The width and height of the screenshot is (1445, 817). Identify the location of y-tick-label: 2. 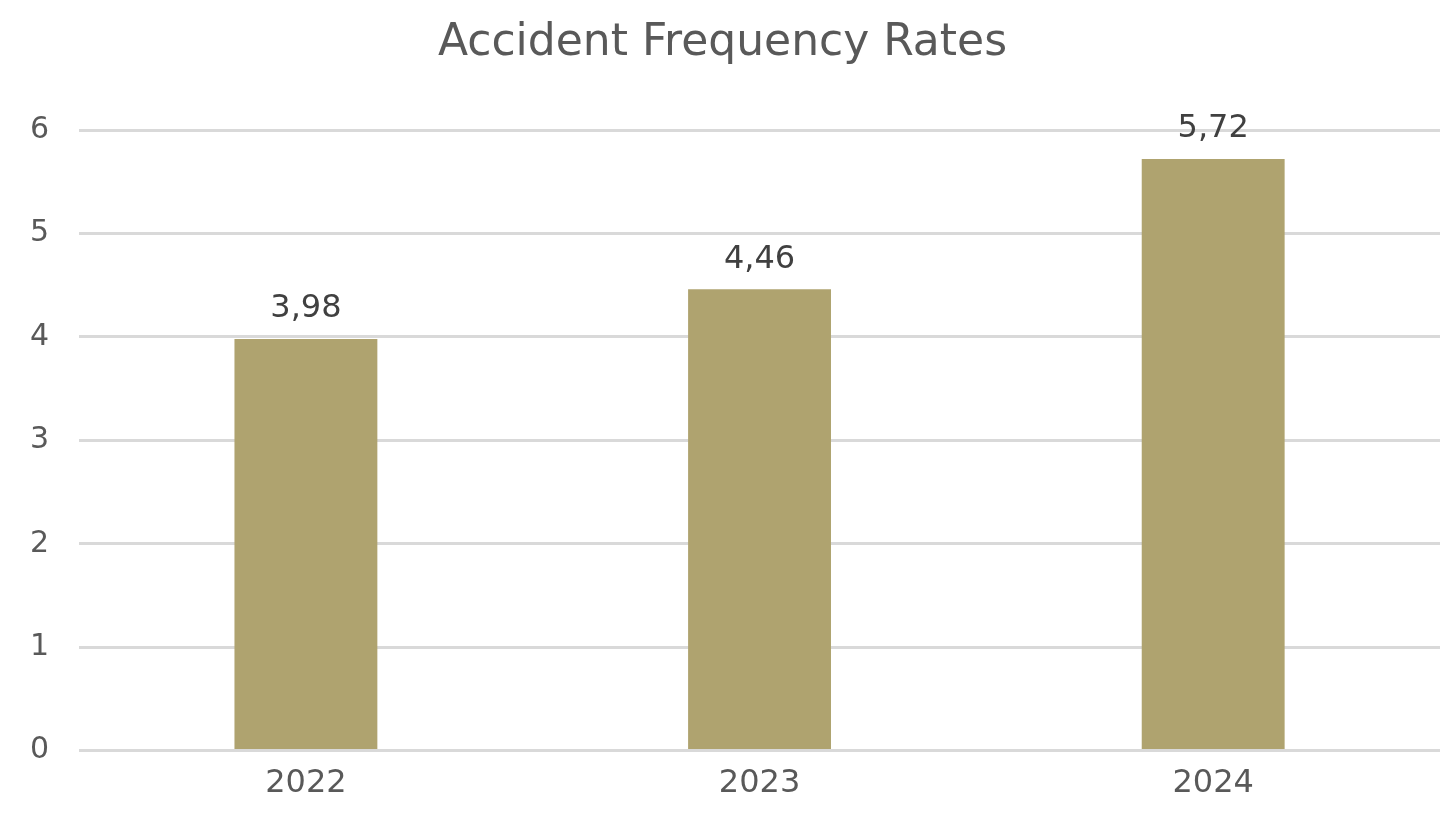
(39, 541).